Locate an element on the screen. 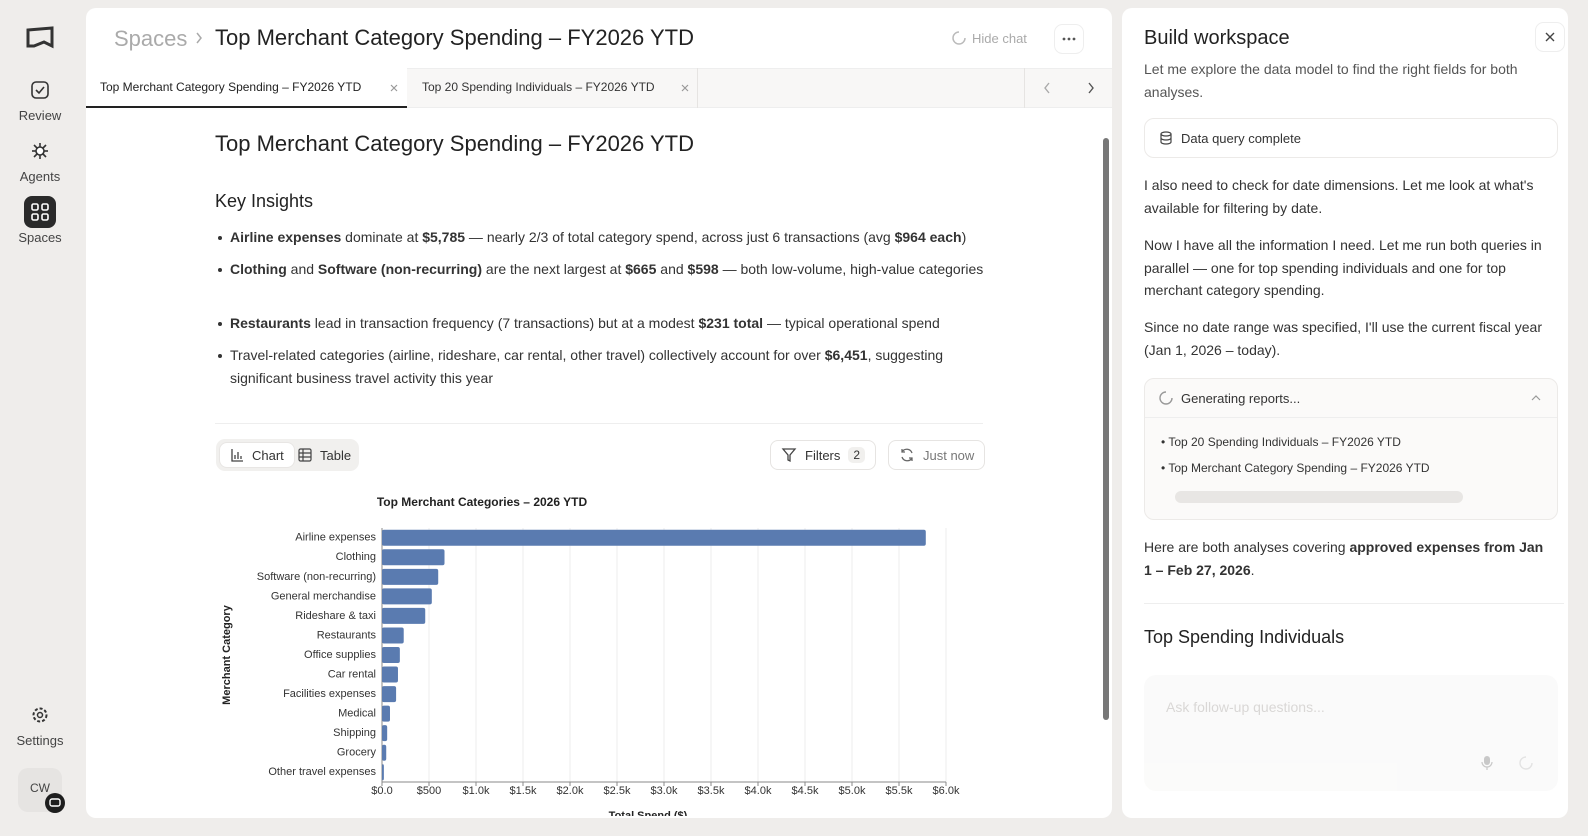  collapse-icon is located at coordinates (1536, 398).